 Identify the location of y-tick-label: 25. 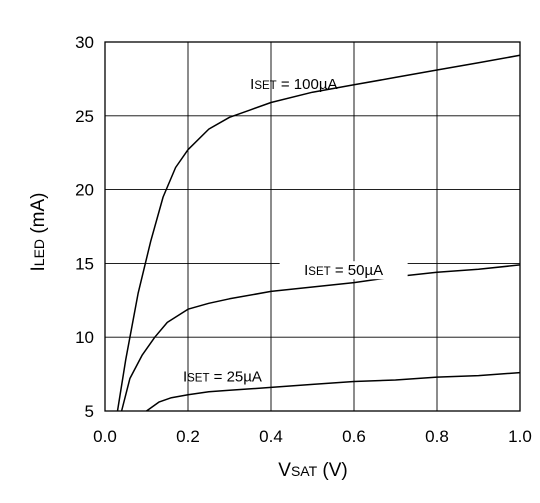
(84, 116).